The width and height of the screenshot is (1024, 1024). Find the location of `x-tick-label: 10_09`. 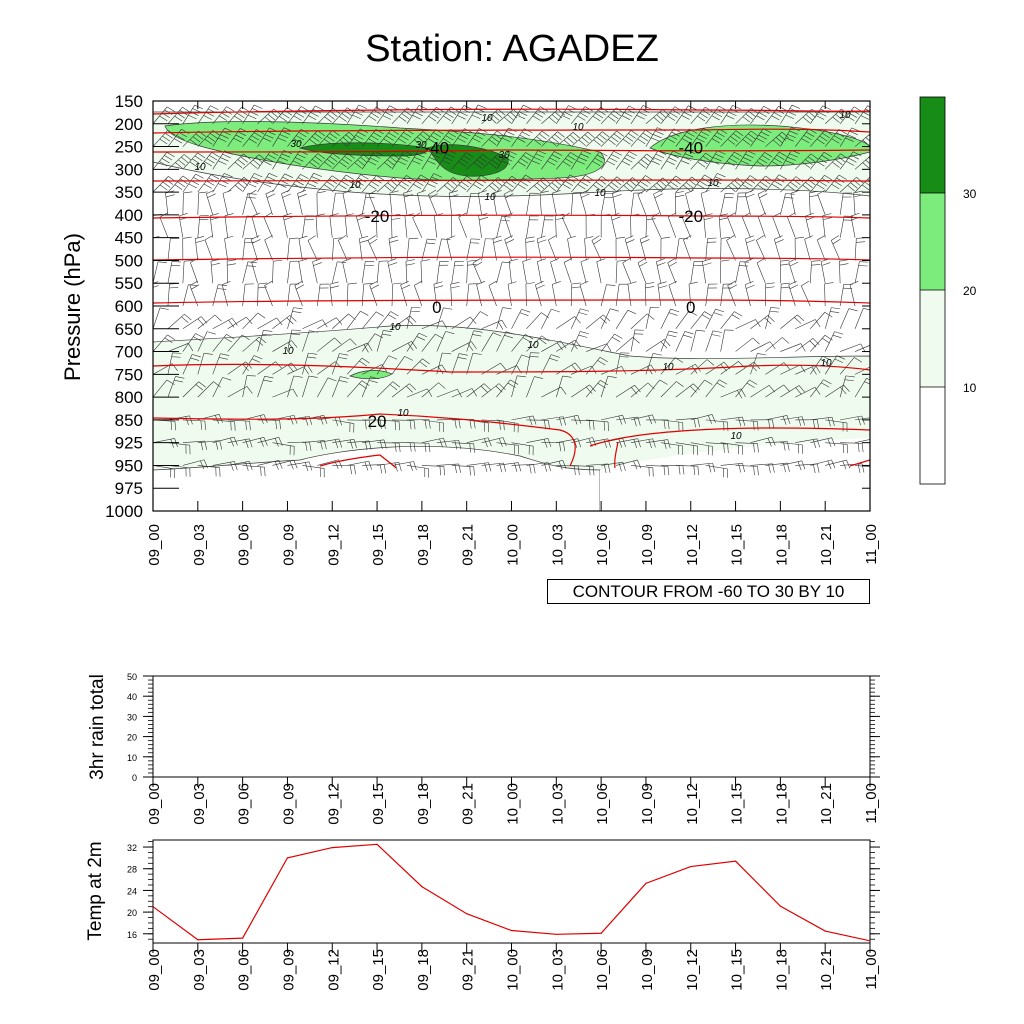

x-tick-label: 10_09 is located at coordinates (647, 804).